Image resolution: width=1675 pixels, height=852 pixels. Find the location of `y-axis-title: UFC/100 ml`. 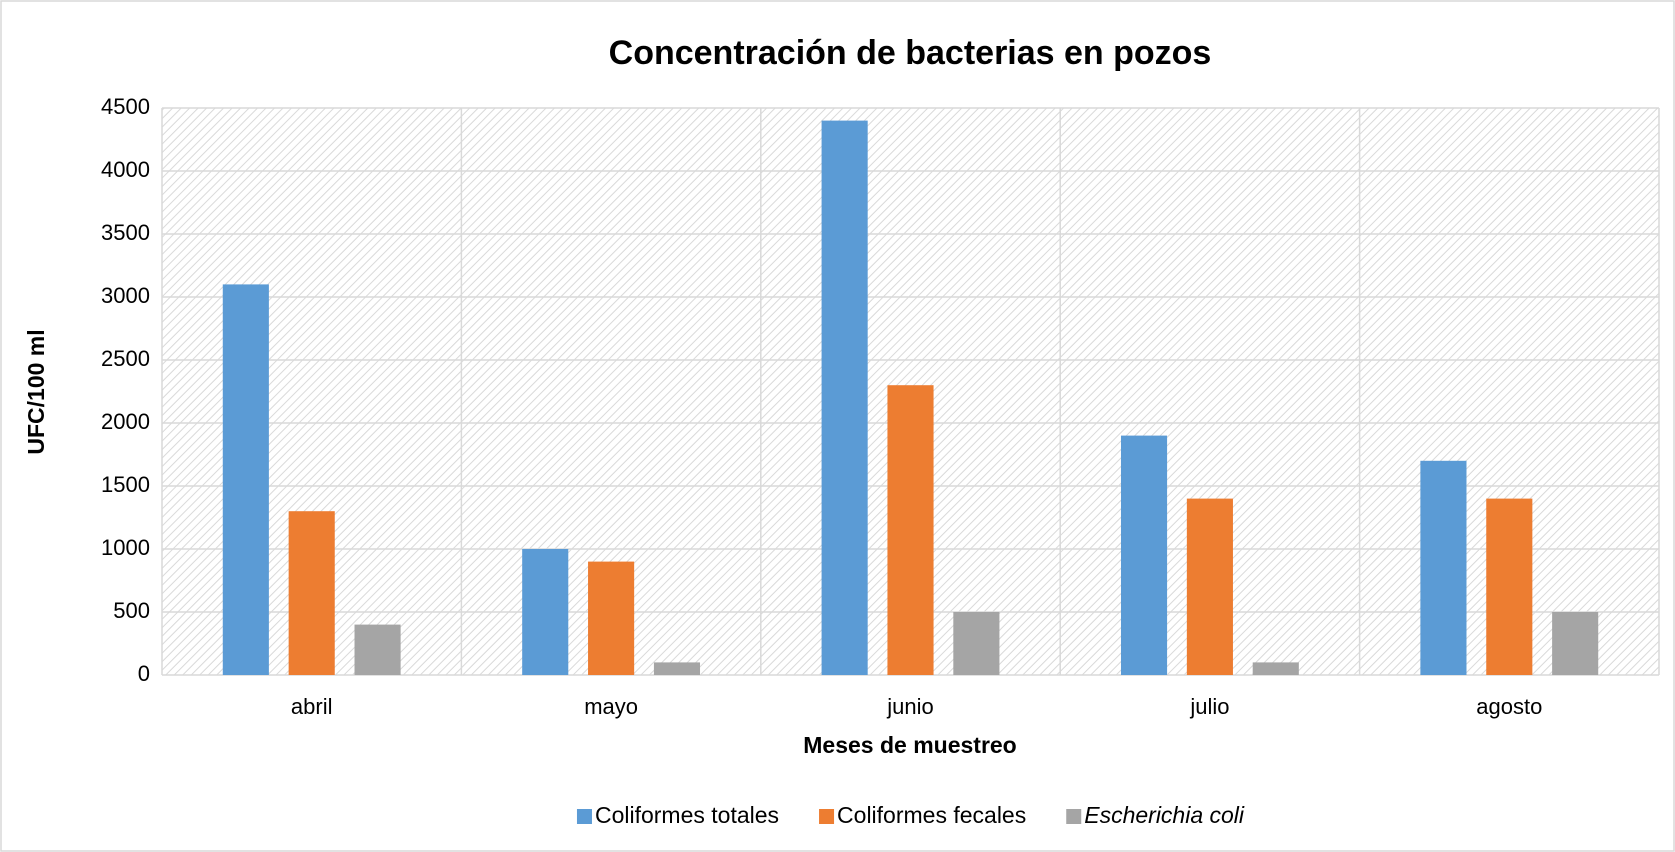

y-axis-title: UFC/100 ml is located at coordinates (36, 391).